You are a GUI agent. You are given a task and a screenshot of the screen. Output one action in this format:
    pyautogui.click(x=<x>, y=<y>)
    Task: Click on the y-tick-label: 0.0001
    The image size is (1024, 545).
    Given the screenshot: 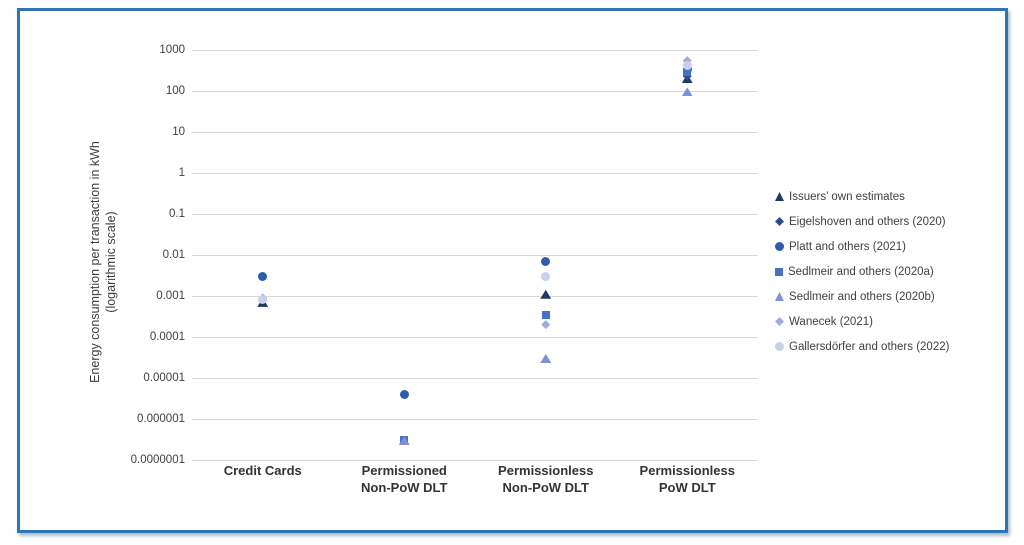 What is the action you would take?
    pyautogui.click(x=167, y=337)
    